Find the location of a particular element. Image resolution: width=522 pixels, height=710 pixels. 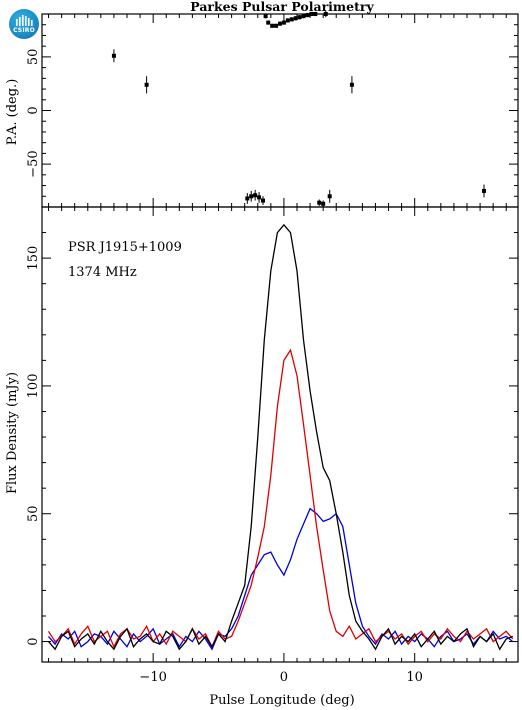

x-tick-label: 10 is located at coordinates (414, 677).